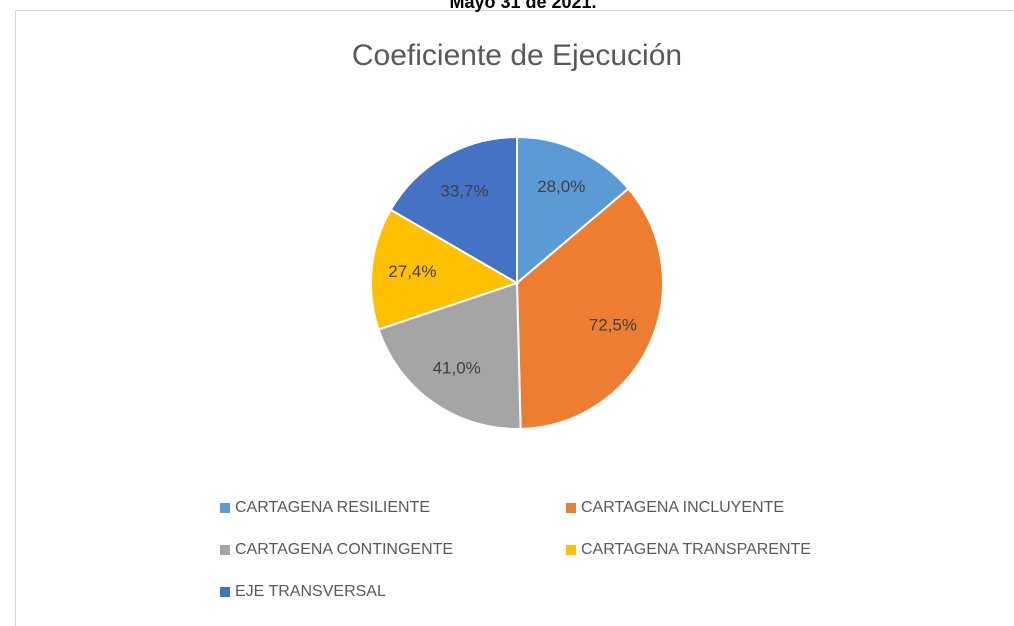  What do you see at coordinates (682, 507) in the screenshot?
I see `legend-label: CARTAGENA INCLUYENTE` at bounding box center [682, 507].